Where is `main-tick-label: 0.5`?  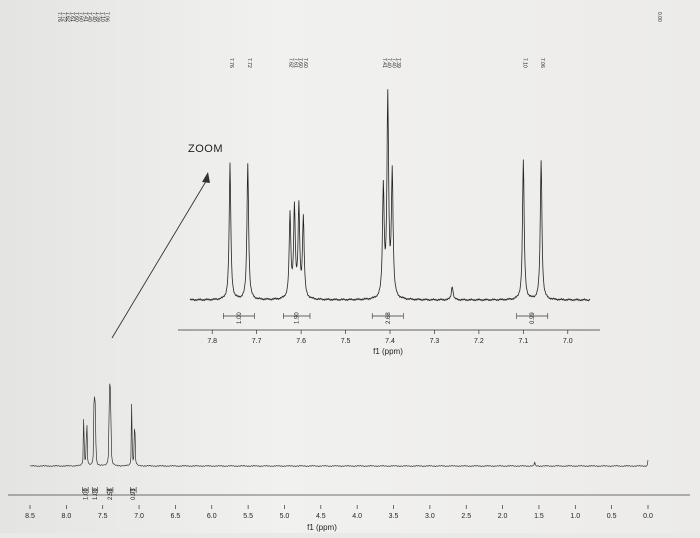 main-tick-label: 0.5 is located at coordinates (612, 516).